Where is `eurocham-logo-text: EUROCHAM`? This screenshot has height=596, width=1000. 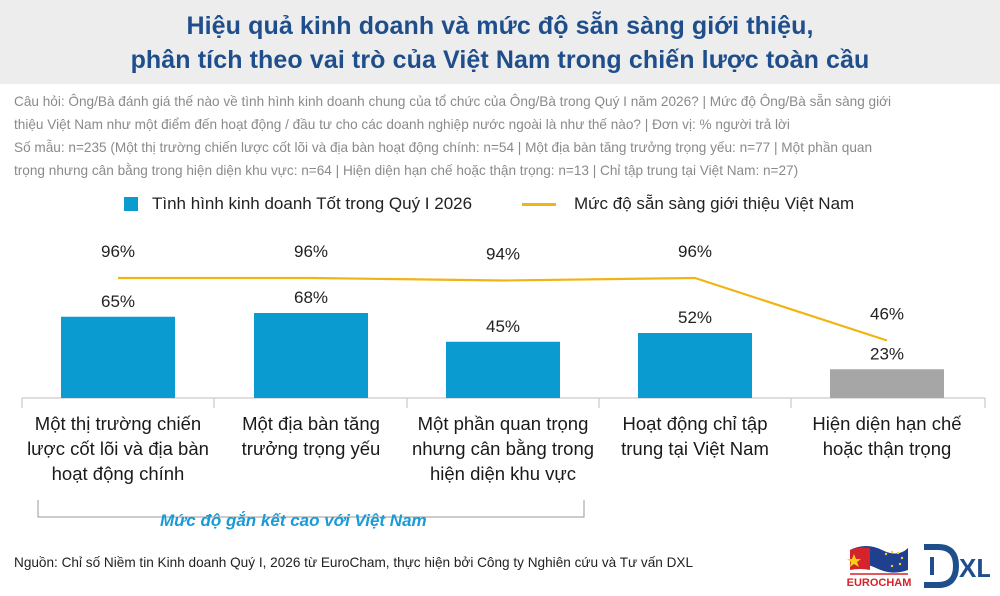
eurocham-logo-text: EUROCHAM is located at coordinates (879, 582).